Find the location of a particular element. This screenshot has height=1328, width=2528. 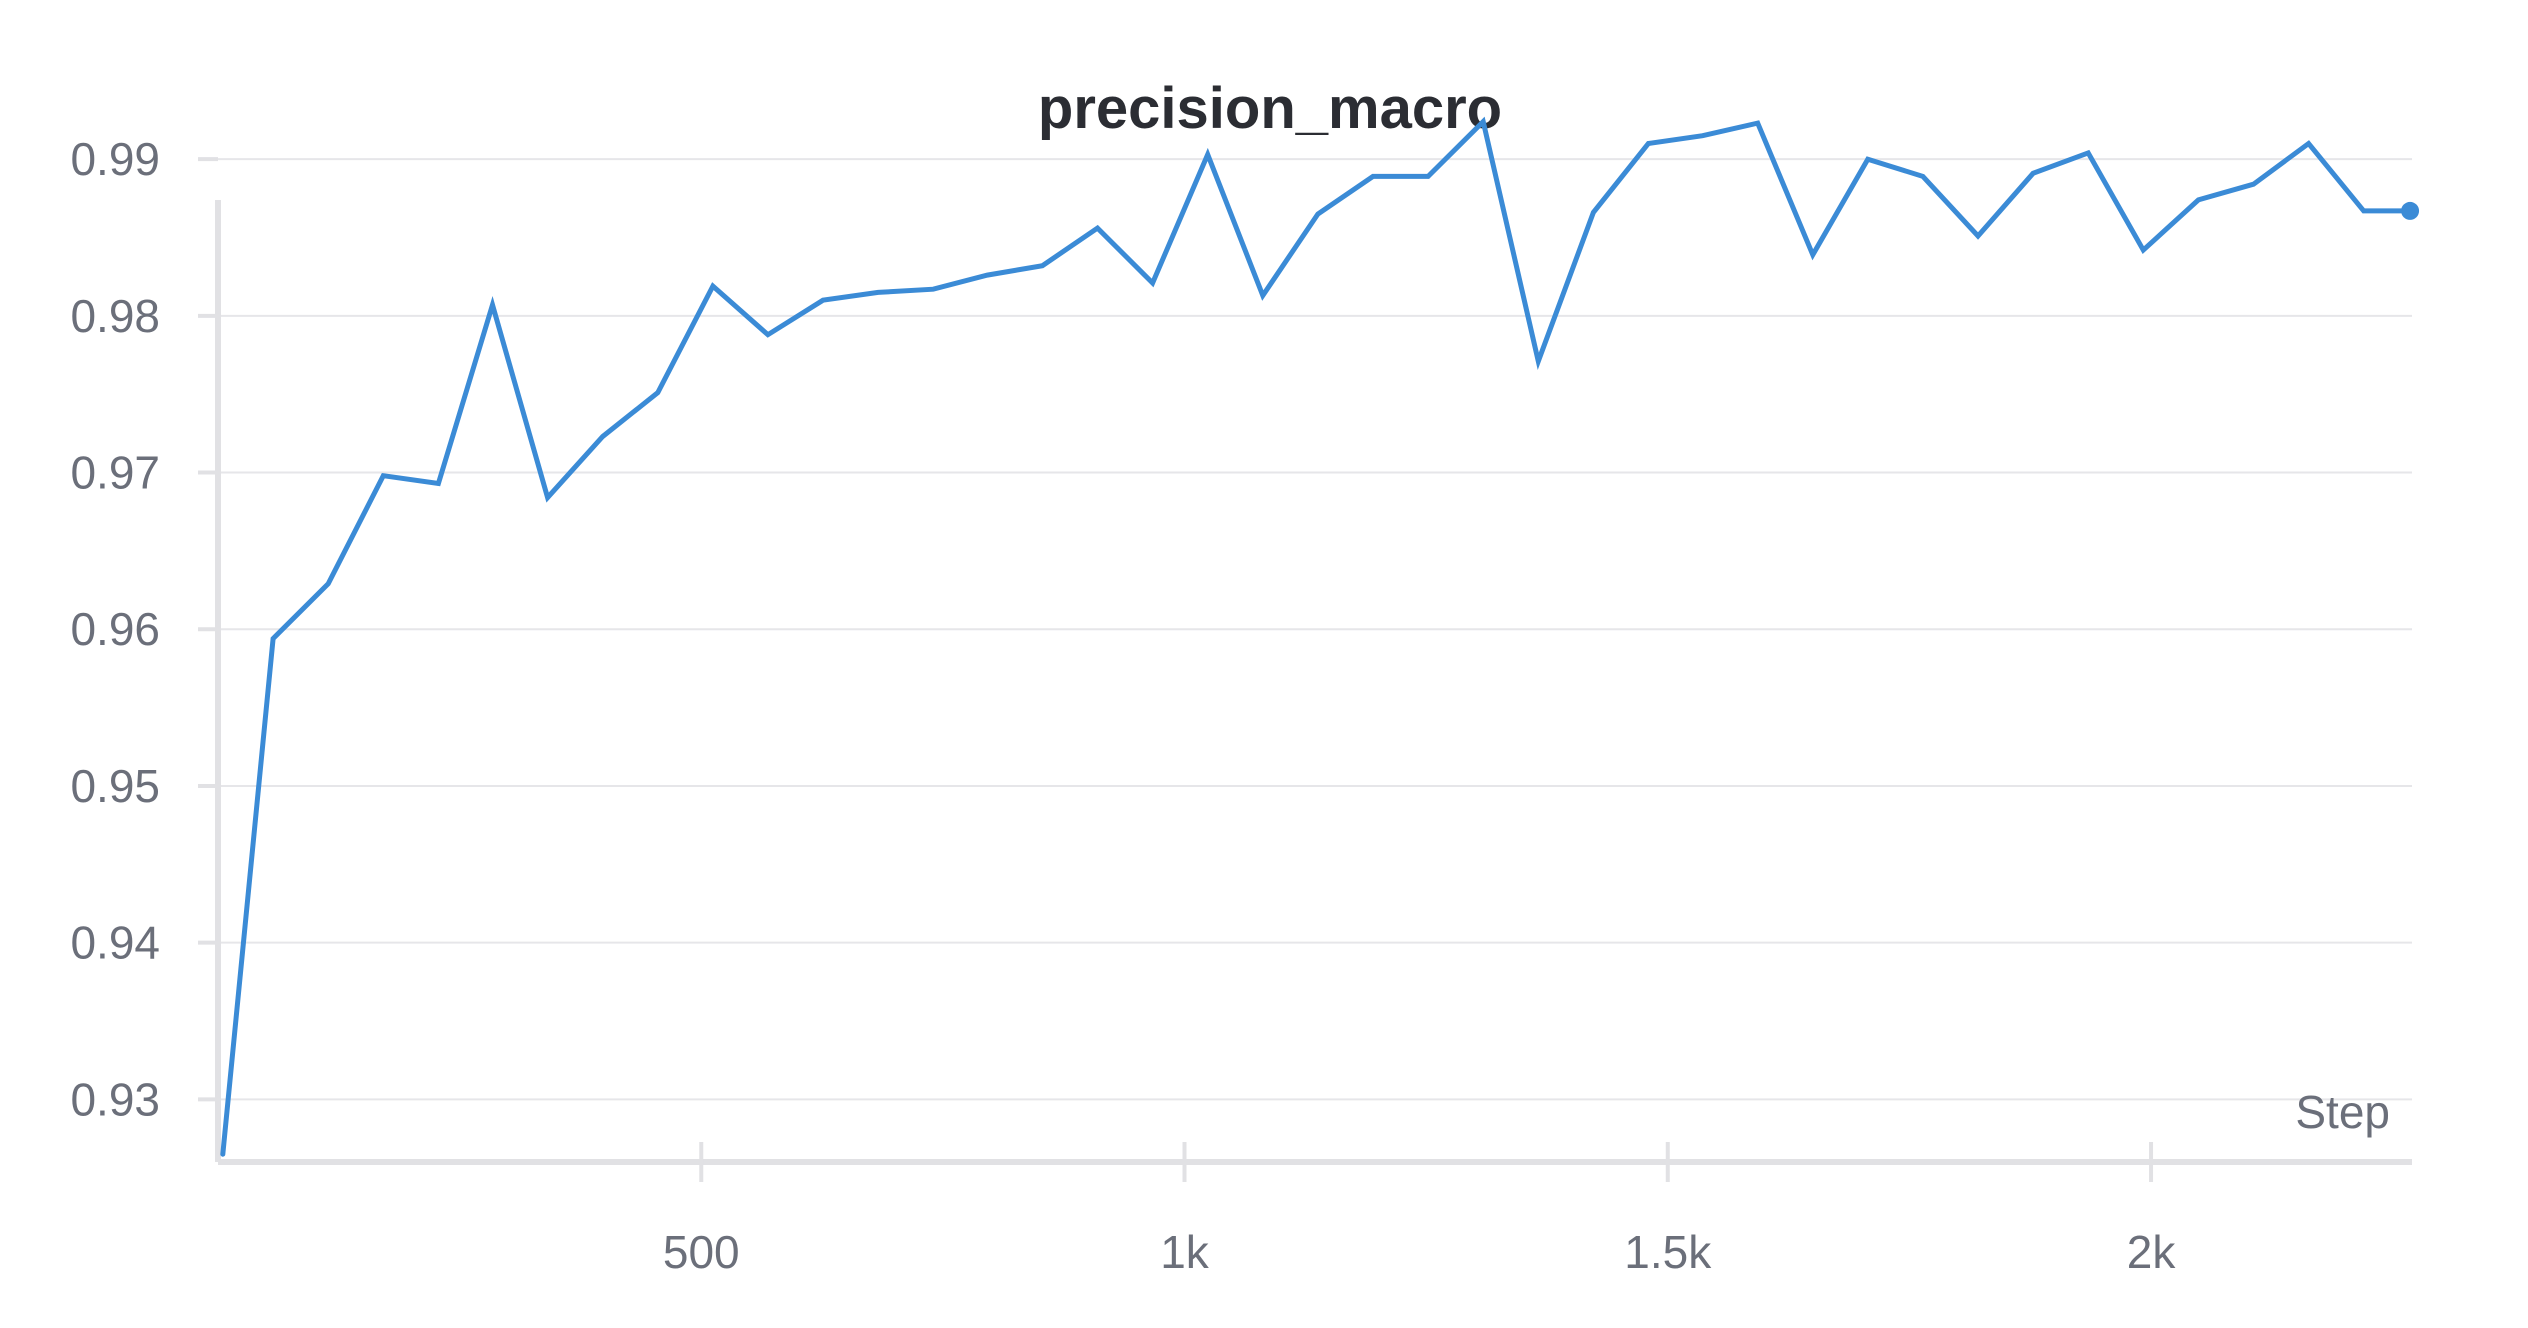

x-tick-label: 500 is located at coordinates (701, 1252).